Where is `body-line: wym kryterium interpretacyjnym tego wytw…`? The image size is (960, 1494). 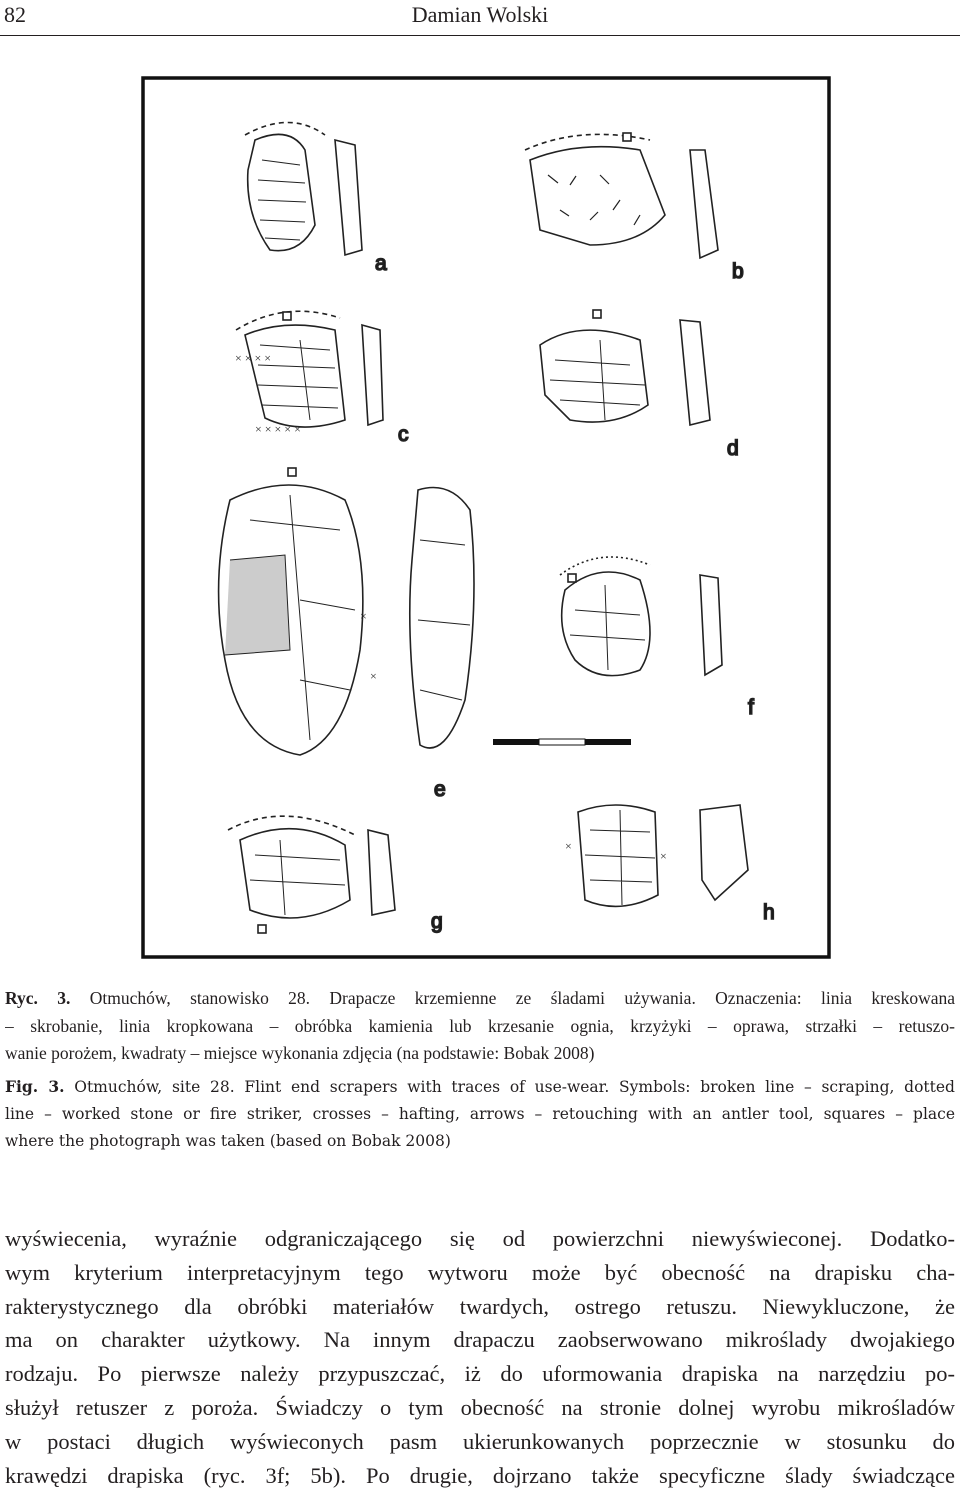
body-line: wym kryterium interpretacyjnym tego wytw… is located at coordinates (480, 1272).